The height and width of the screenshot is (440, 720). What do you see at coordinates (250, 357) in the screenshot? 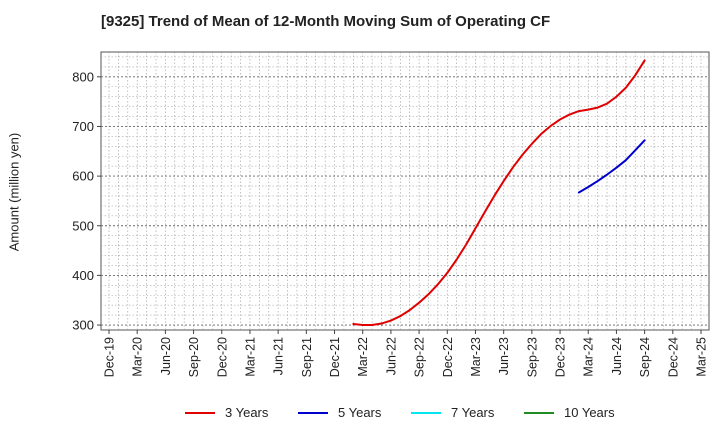
I see `x-tick-label: Mar-21` at bounding box center [250, 357].